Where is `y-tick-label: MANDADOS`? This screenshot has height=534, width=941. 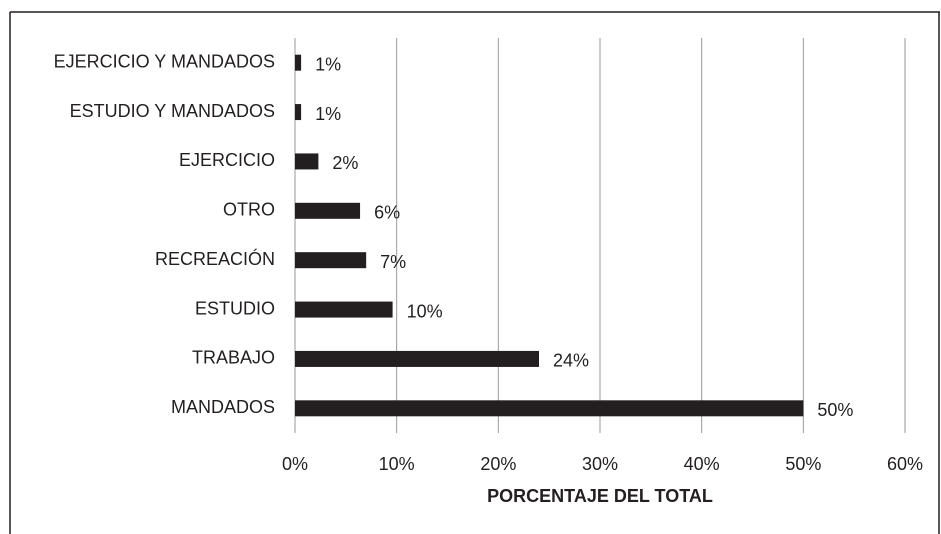
y-tick-label: MANDADOS is located at coordinates (223, 407).